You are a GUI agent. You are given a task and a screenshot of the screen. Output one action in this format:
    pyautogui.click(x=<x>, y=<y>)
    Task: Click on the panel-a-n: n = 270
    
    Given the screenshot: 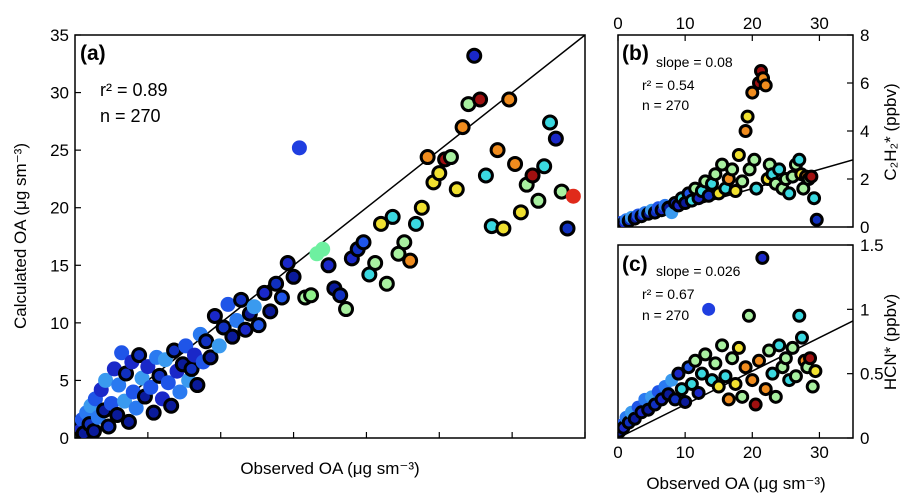 What is the action you would take?
    pyautogui.click(x=130, y=116)
    